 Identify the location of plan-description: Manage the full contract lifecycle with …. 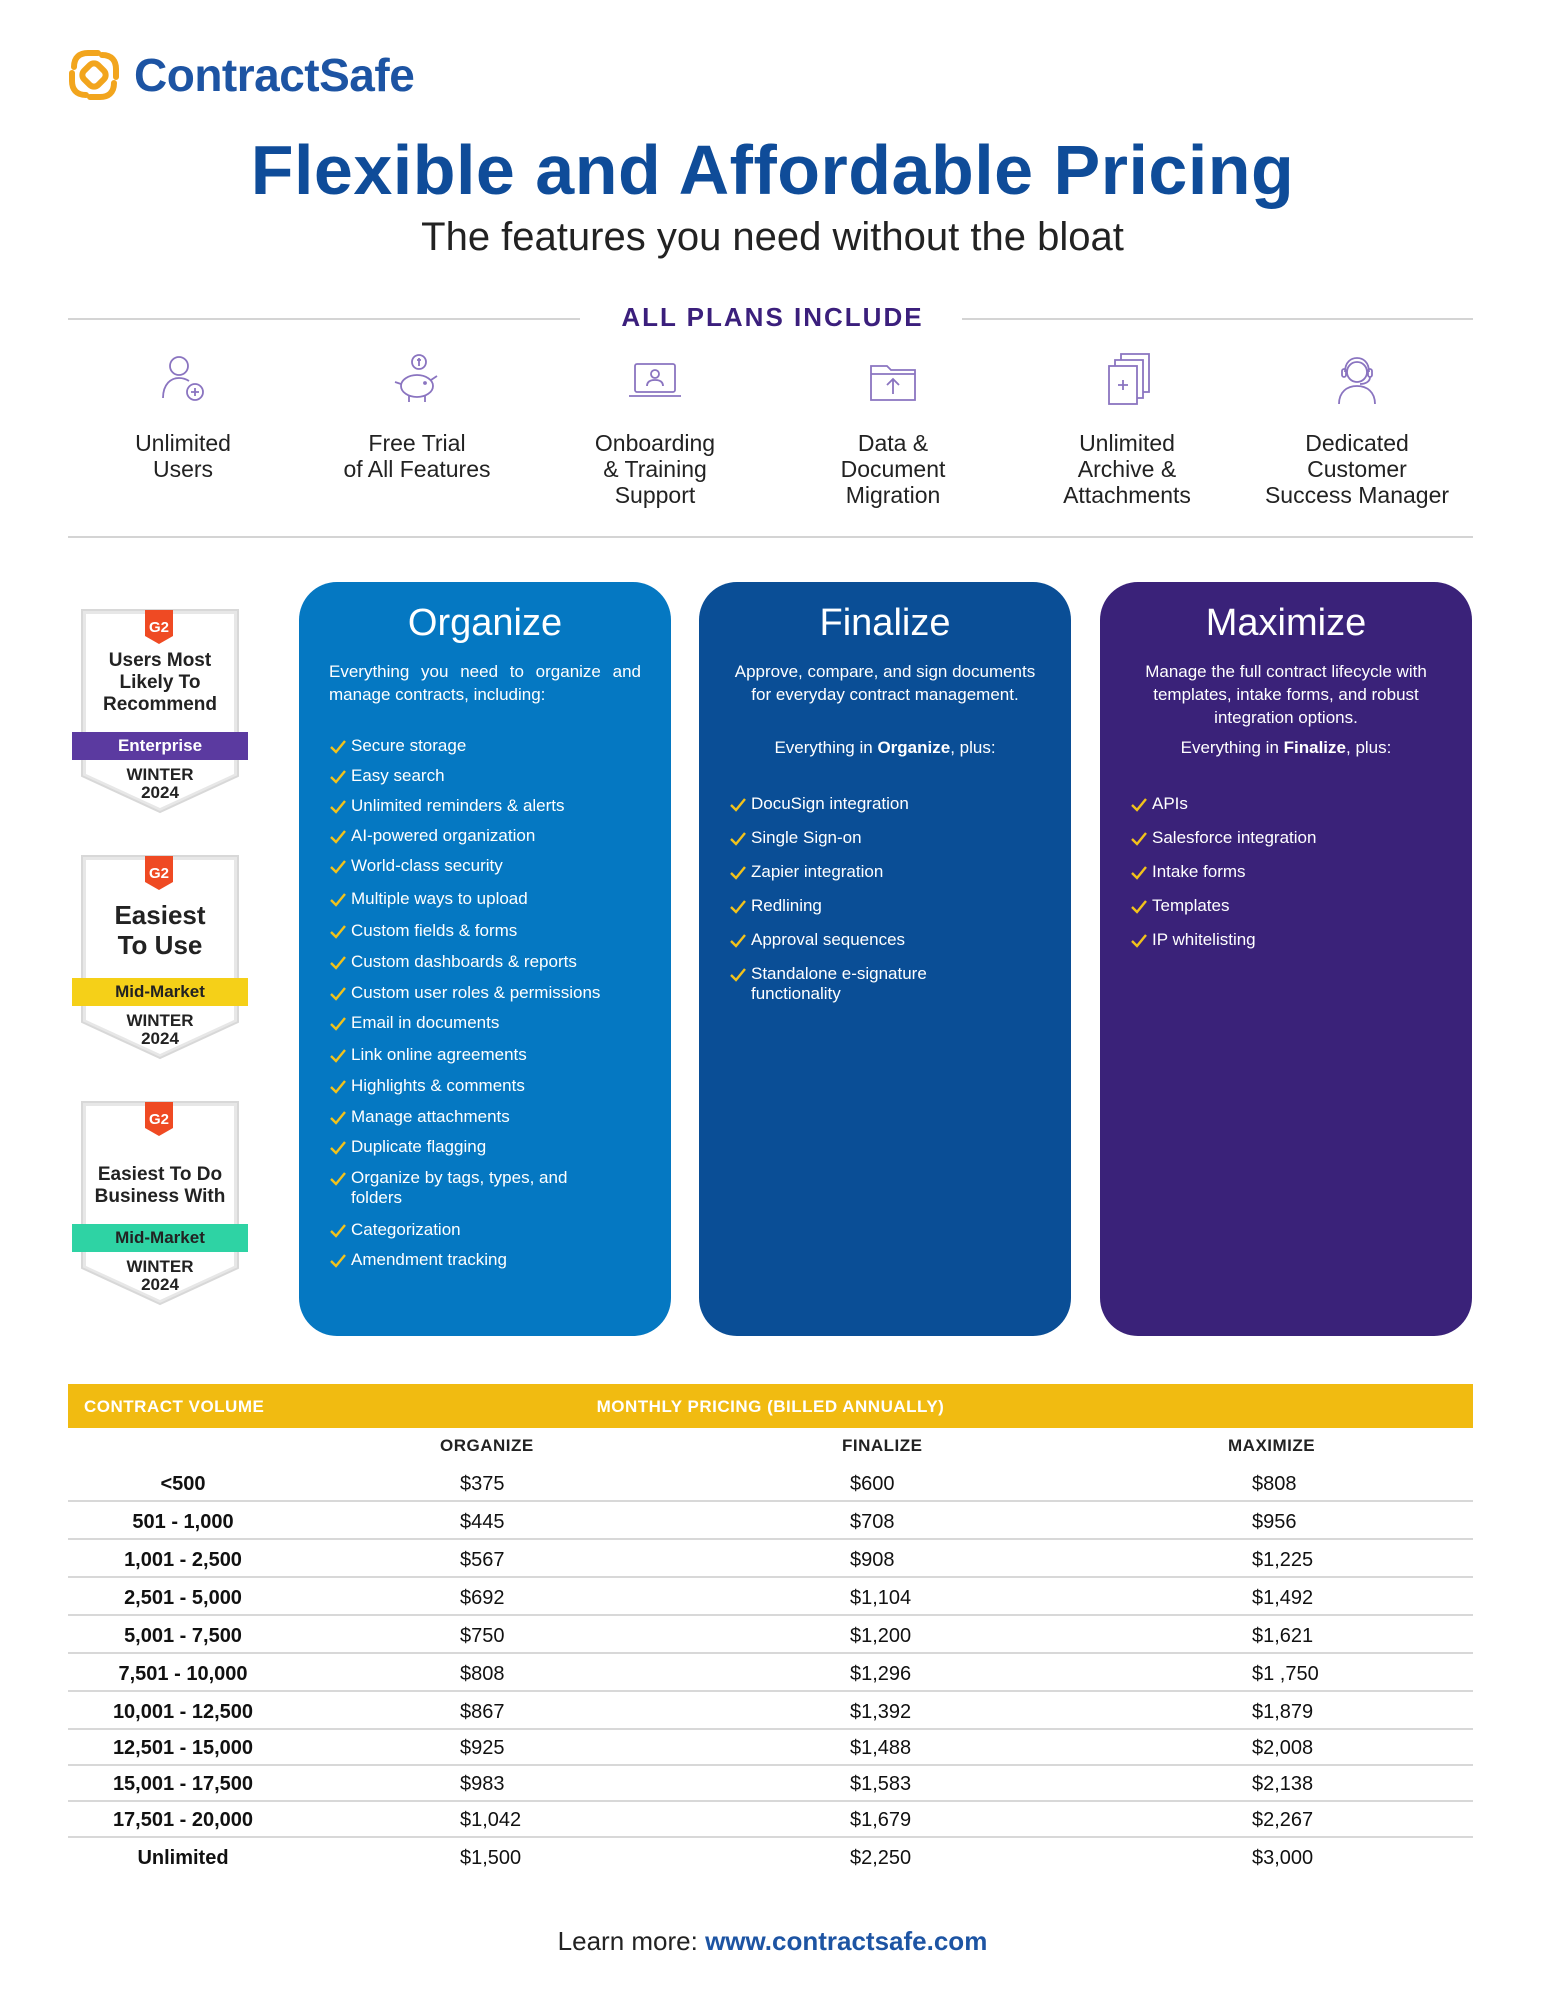
(1286, 694).